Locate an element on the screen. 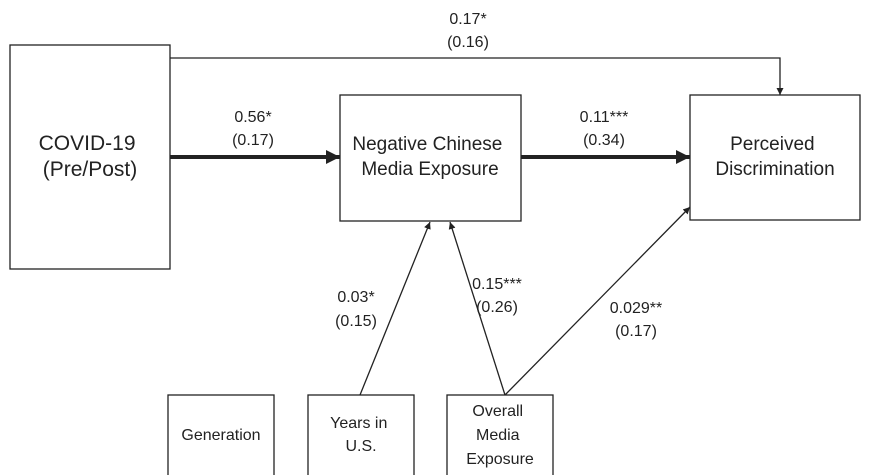  svg-text:Overall Media Expo: Overall Media Exposure is located at coordinates (500, 435).